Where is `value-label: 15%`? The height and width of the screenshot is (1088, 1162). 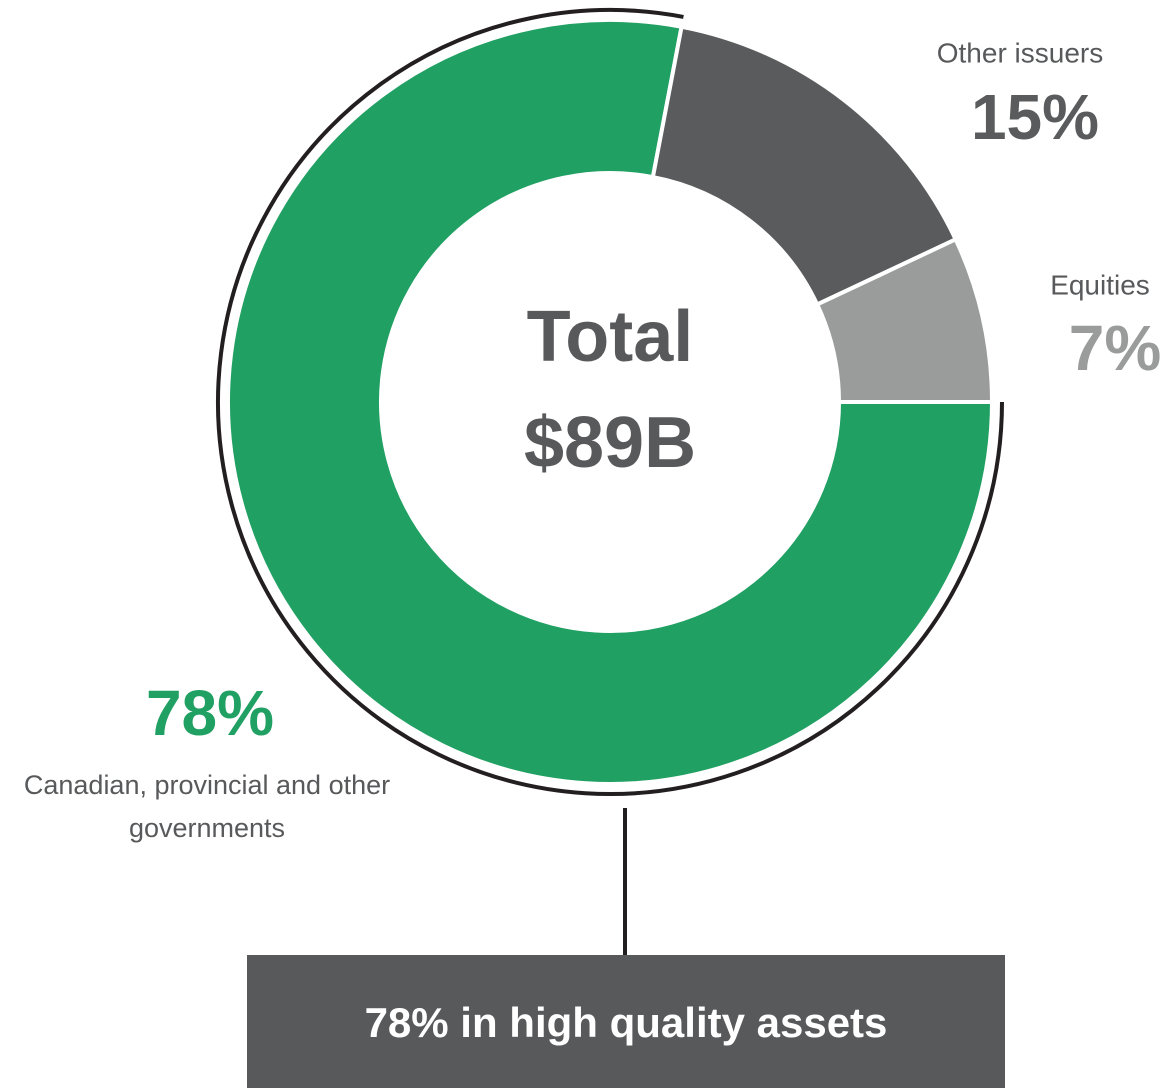
value-label: 15% is located at coordinates (1035, 117).